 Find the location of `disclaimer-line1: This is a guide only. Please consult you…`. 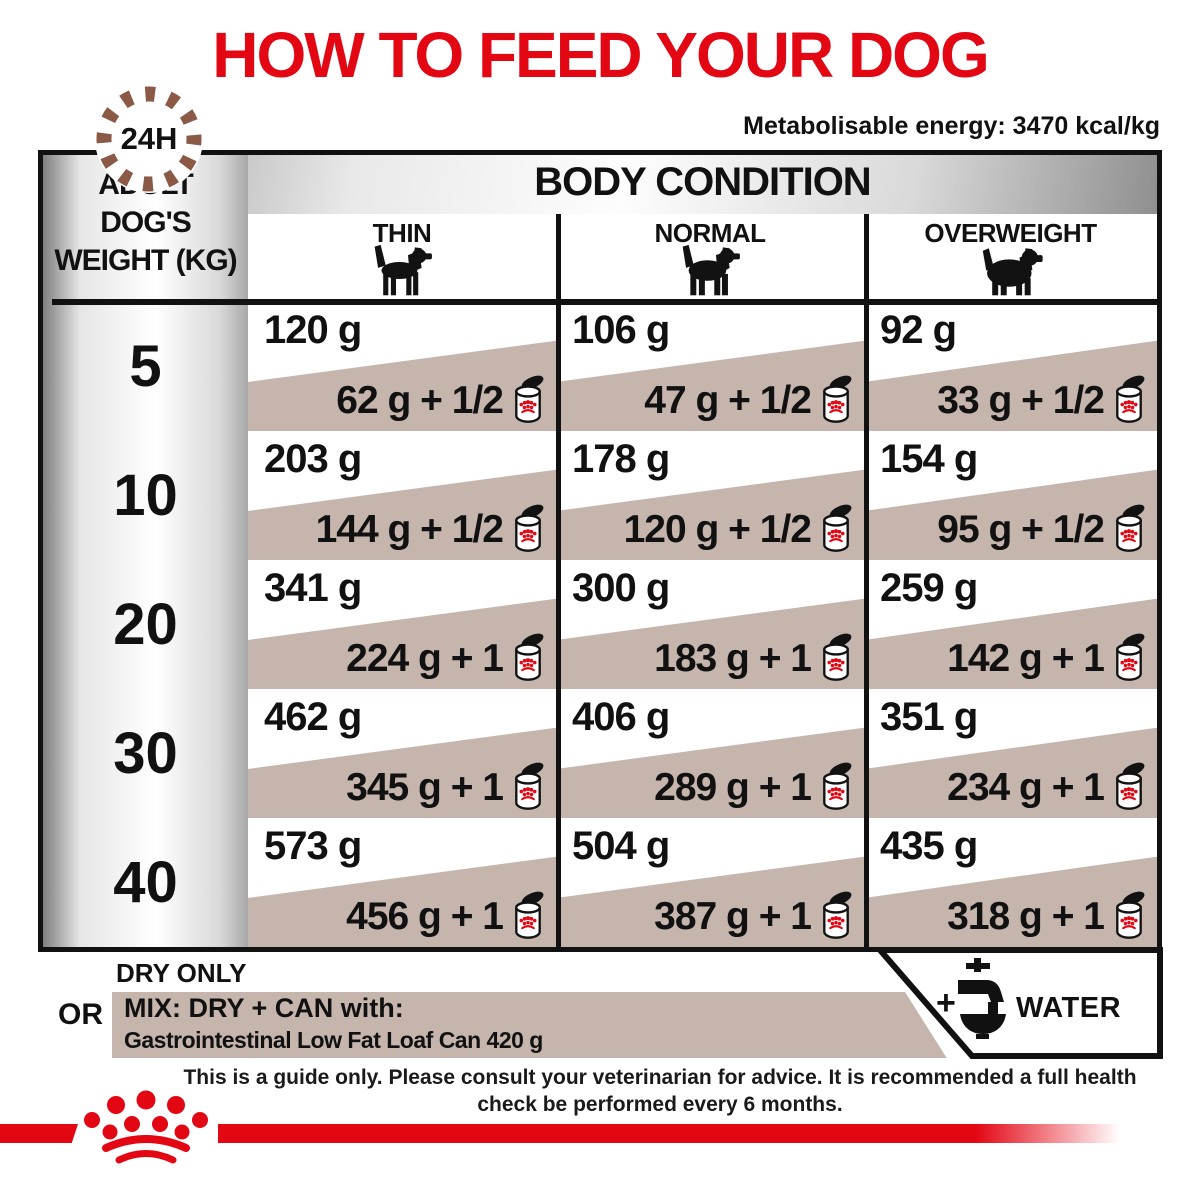

disclaimer-line1: This is a guide only. Please consult you… is located at coordinates (660, 1077).